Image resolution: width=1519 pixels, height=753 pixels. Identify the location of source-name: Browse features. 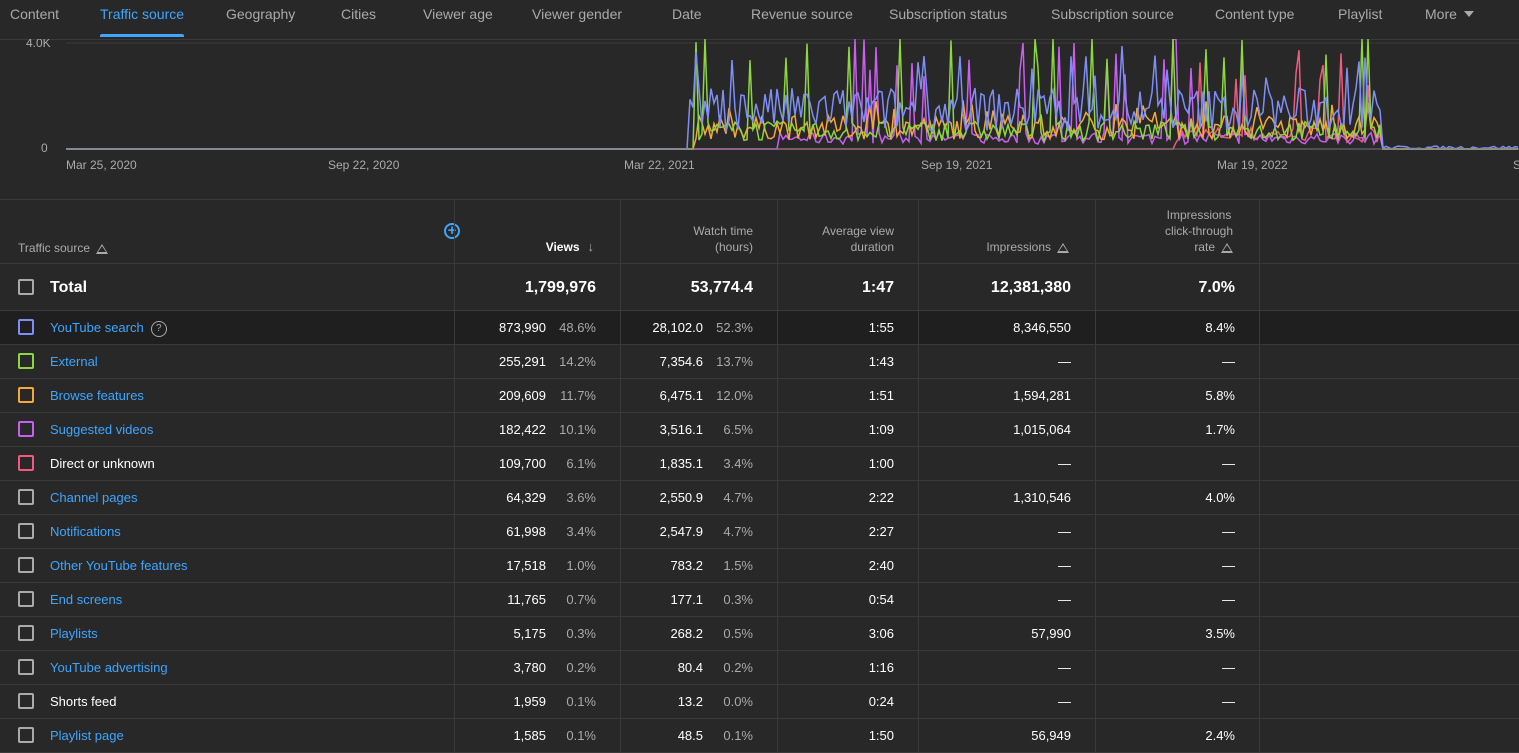
(97, 395).